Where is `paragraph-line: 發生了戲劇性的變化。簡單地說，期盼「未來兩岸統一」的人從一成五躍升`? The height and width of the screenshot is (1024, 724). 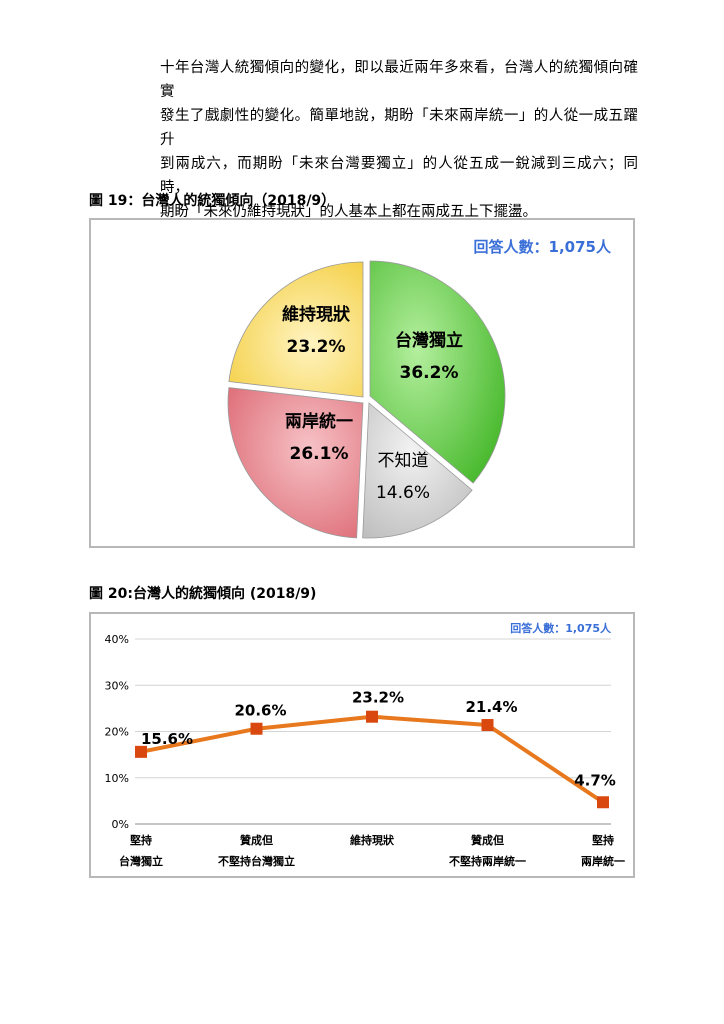 paragraph-line: 發生了戲劇性的變化。簡單地說，期盼「未來兩岸統一」的人從一成五躍升 is located at coordinates (399, 128).